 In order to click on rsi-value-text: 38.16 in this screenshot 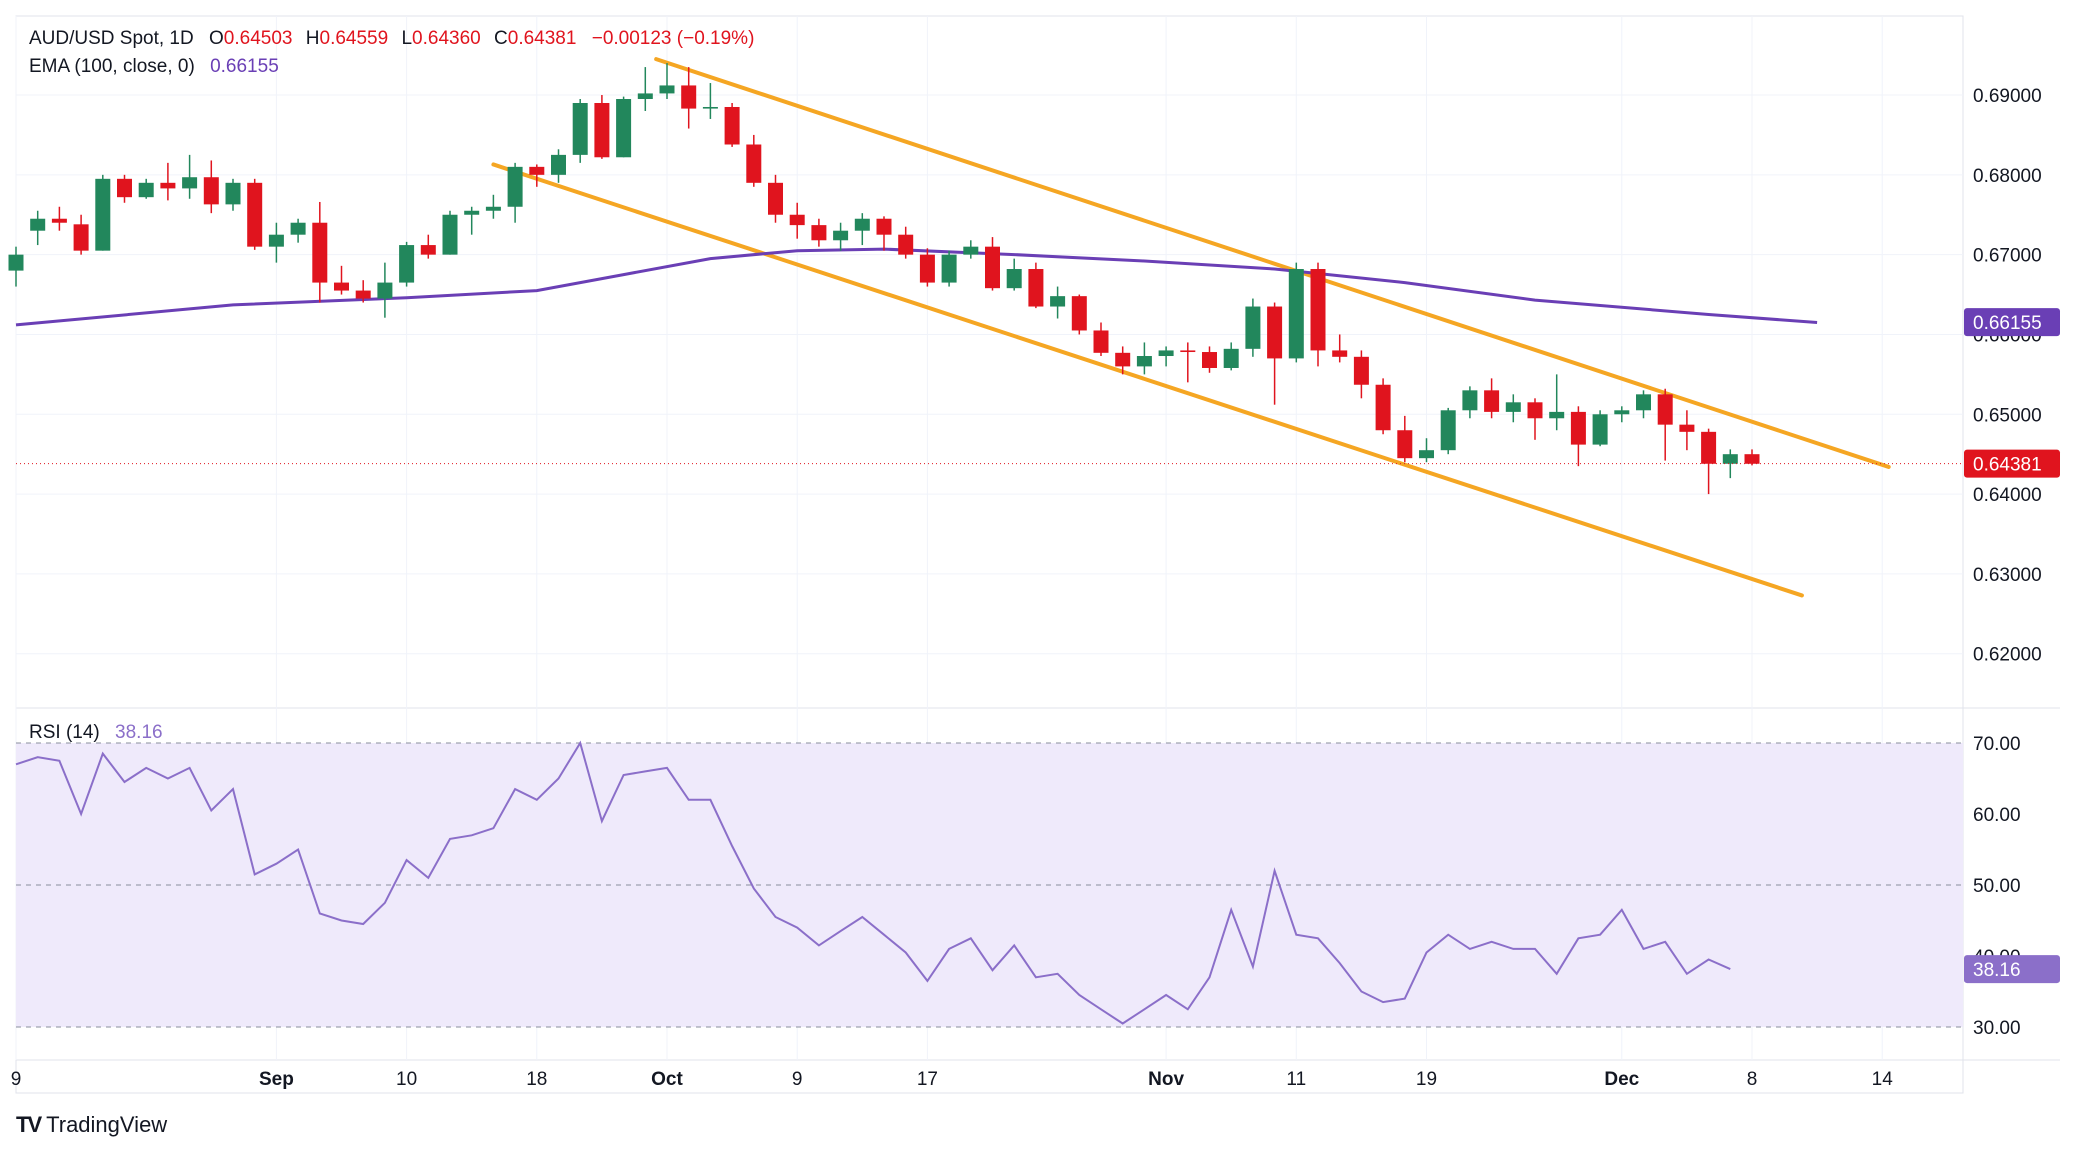, I will do `click(1997, 970)`.